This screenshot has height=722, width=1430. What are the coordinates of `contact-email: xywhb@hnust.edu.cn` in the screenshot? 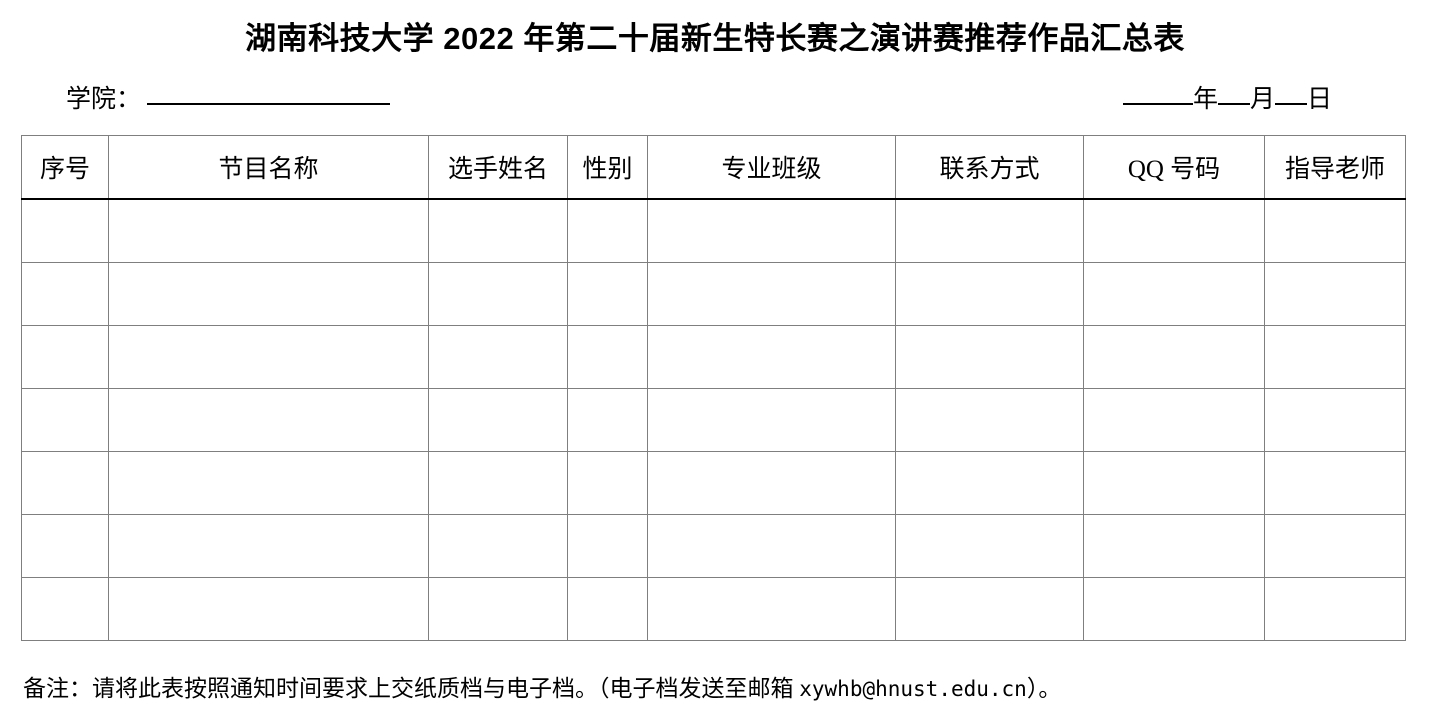 It's located at (913, 689).